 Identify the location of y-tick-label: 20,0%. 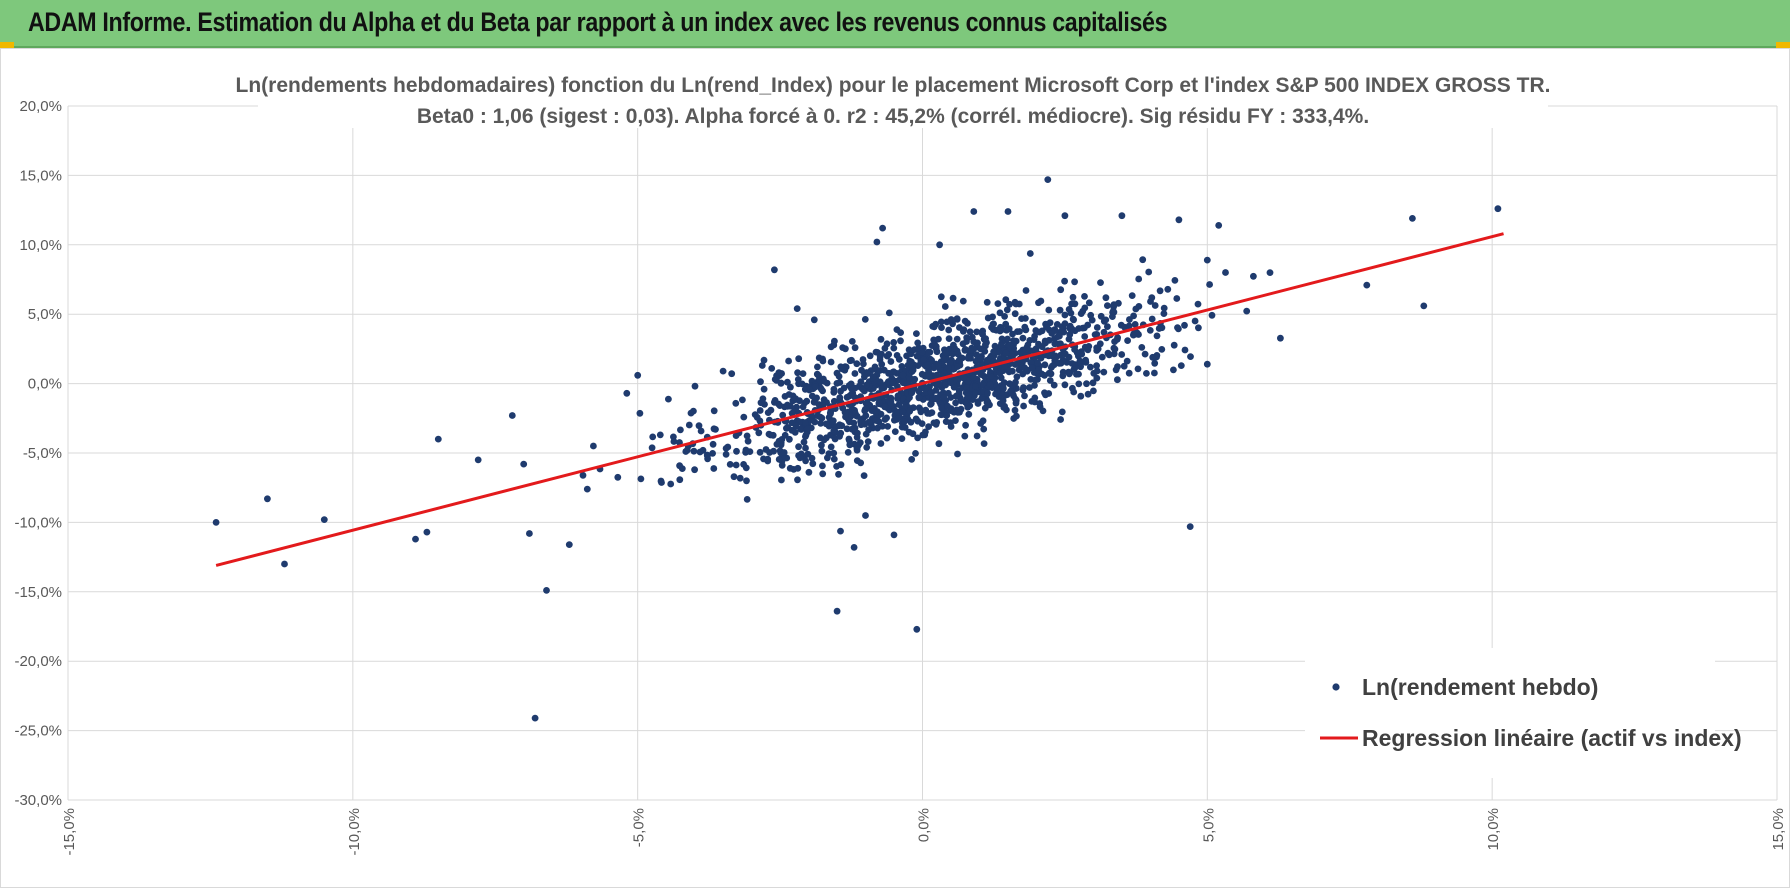
(40, 106).